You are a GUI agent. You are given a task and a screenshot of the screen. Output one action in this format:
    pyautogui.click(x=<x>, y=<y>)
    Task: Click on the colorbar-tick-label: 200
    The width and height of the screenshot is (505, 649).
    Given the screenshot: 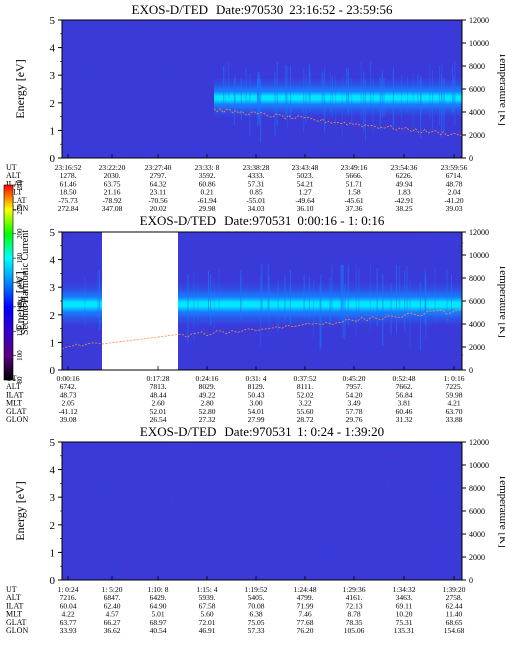 What is the action you would take?
    pyautogui.click(x=20, y=233)
    